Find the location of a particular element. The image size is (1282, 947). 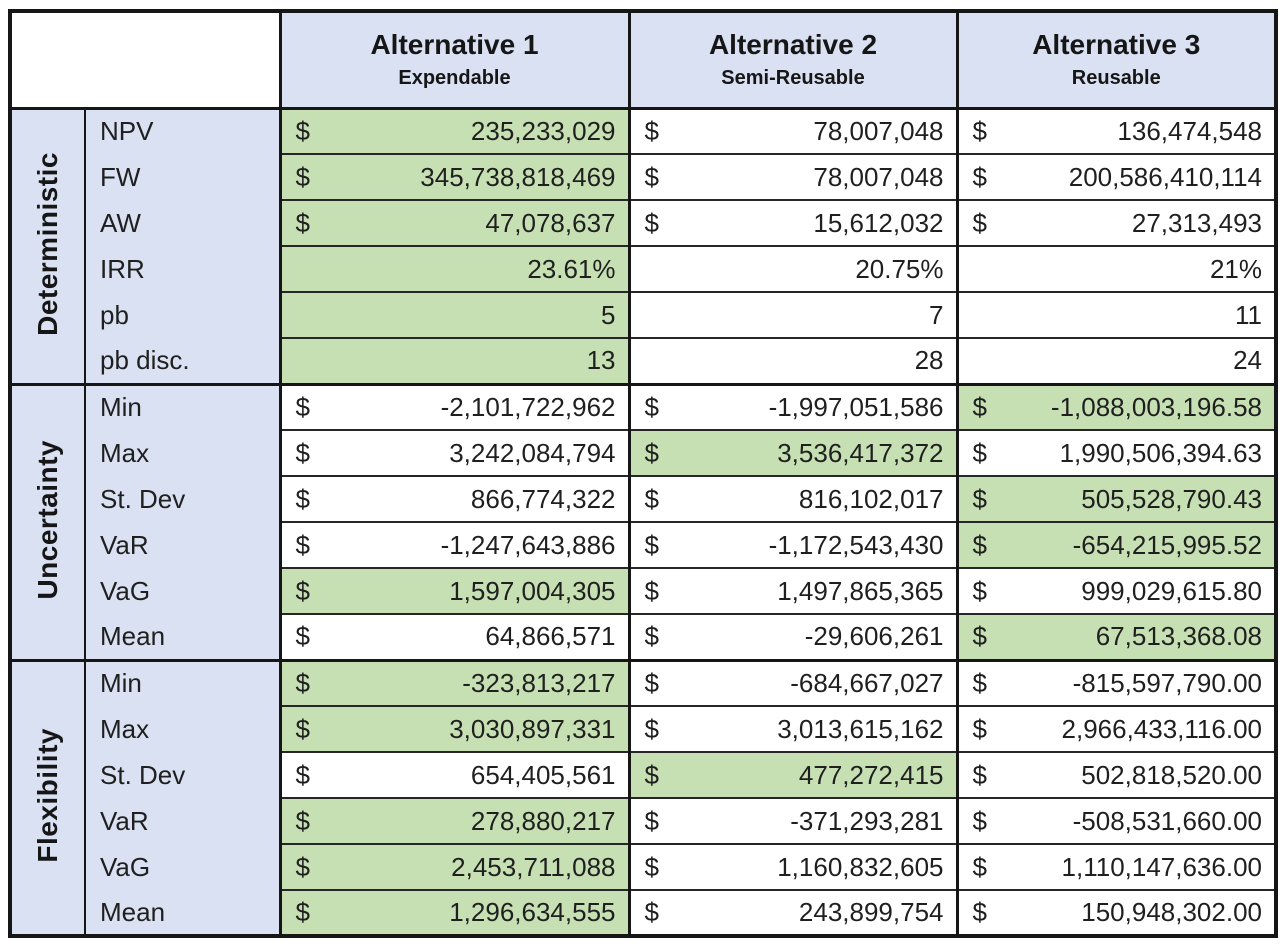

cell-value: 654,405,561 is located at coordinates (543, 774).